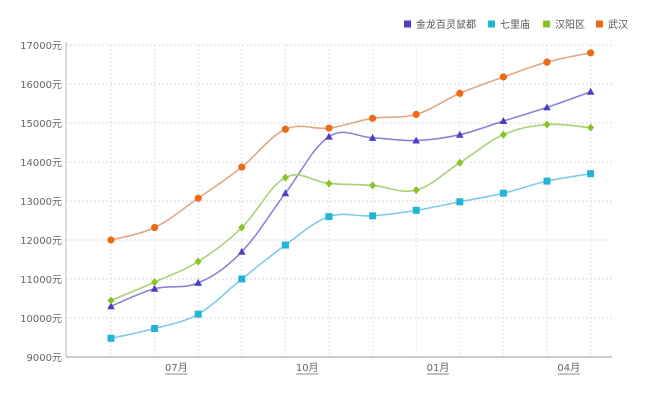 The width and height of the screenshot is (650, 400). What do you see at coordinates (41, 124) in the screenshot?
I see `y-tick-label: 15000元` at bounding box center [41, 124].